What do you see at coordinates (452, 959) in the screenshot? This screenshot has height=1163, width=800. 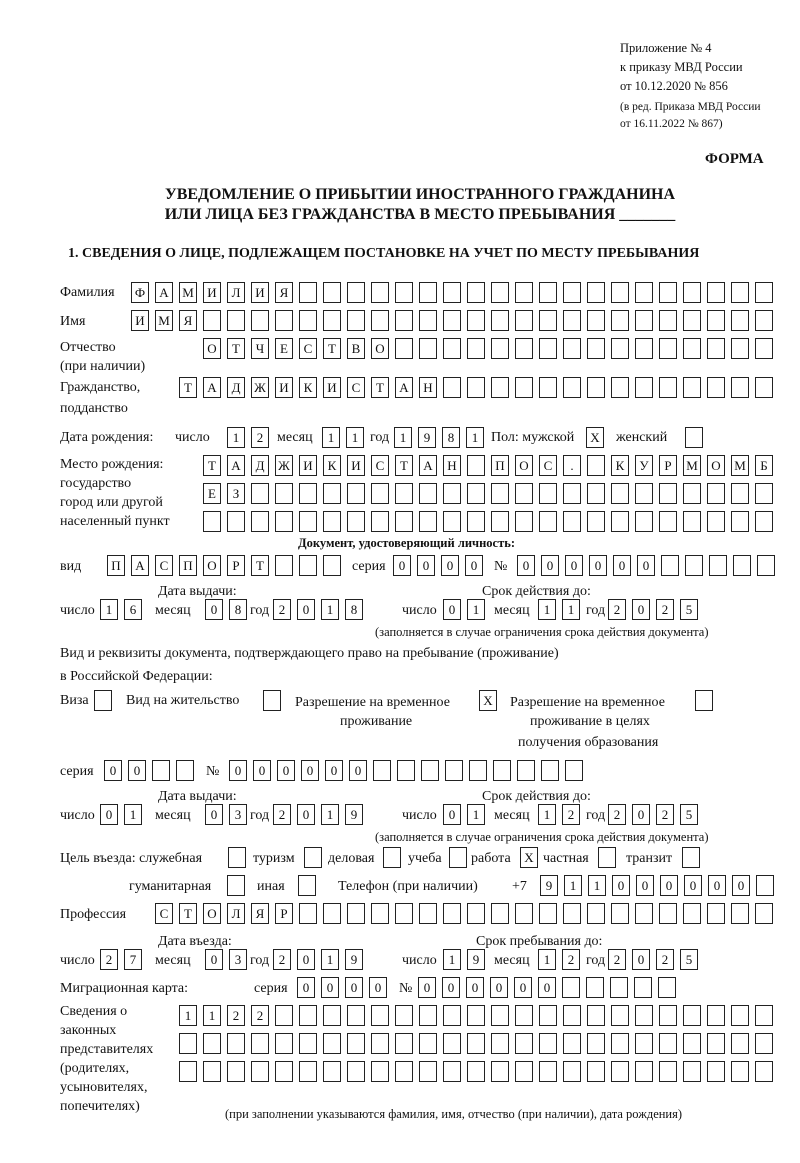 I see `stay-day-cell: 1` at bounding box center [452, 959].